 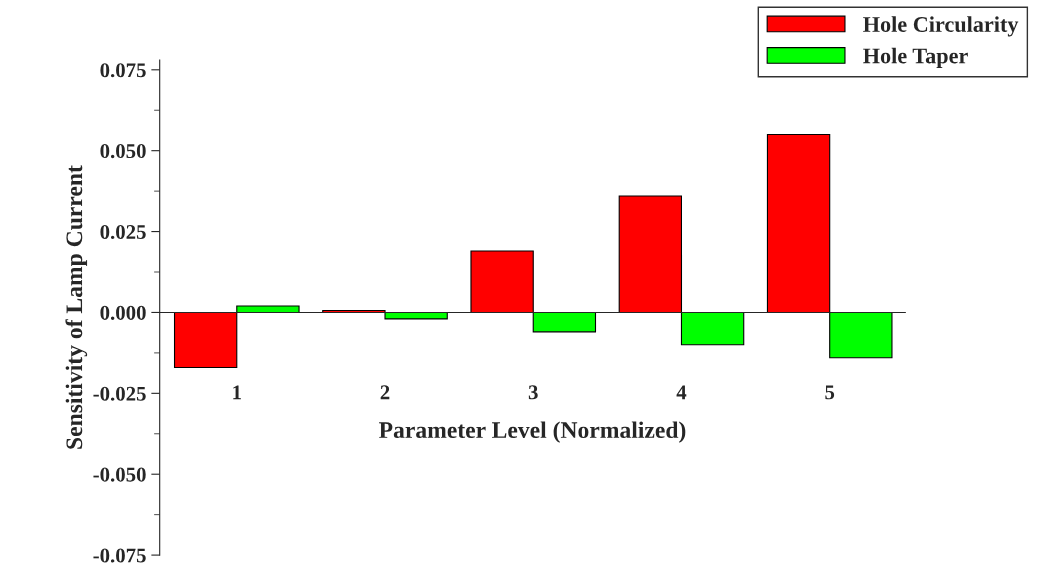 What do you see at coordinates (123, 312) in the screenshot?
I see `y-tick-label: 0.000` at bounding box center [123, 312].